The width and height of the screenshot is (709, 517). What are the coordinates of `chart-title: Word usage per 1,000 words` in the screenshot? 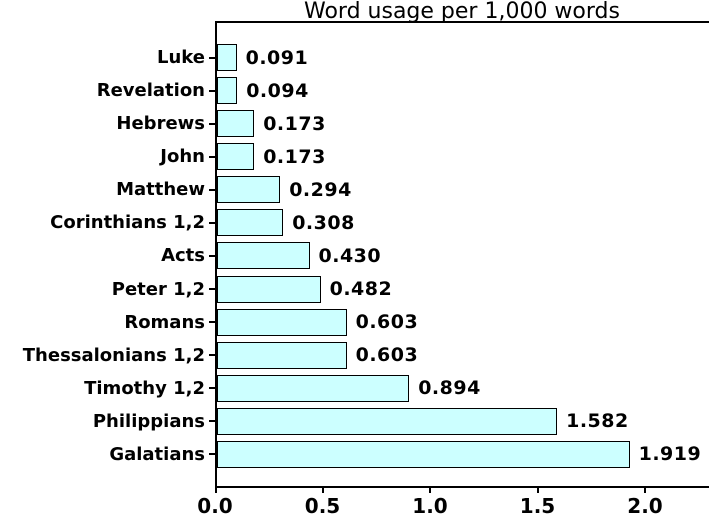 It's located at (462, 12).